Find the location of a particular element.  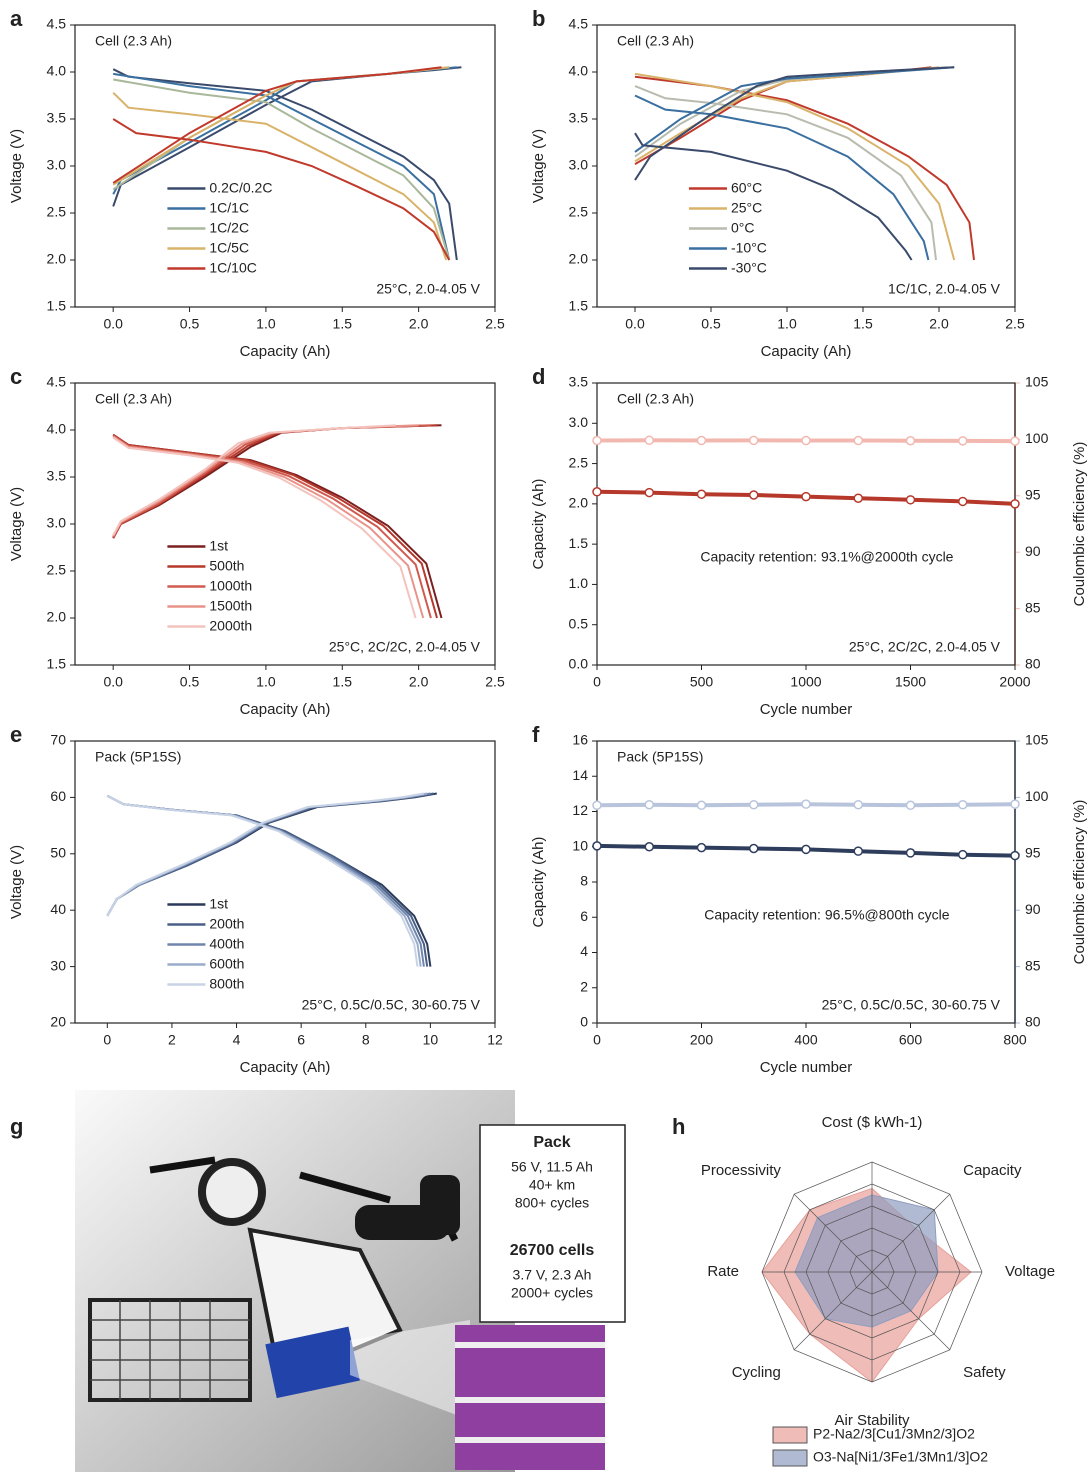

y-tick-label: 4.0 is located at coordinates (57, 71).